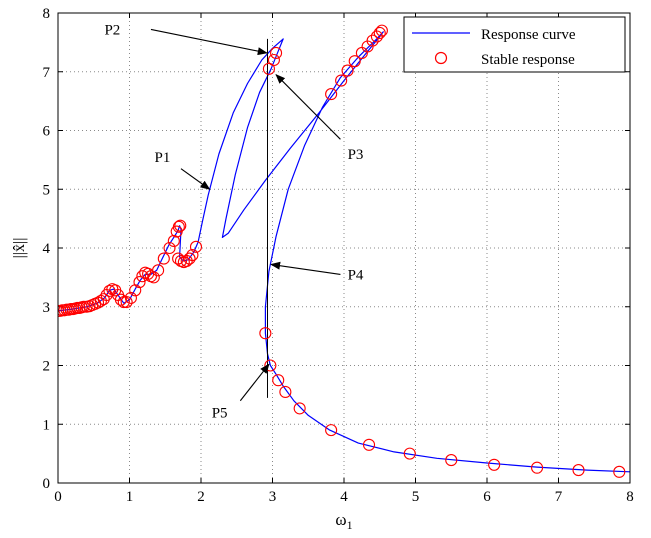 This screenshot has height=538, width=651. I want to click on y-tick-label: 5, so click(47, 190).